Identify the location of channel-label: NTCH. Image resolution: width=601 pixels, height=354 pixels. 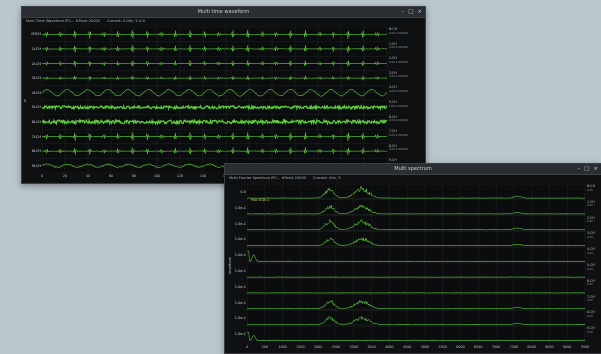
(36, 34).